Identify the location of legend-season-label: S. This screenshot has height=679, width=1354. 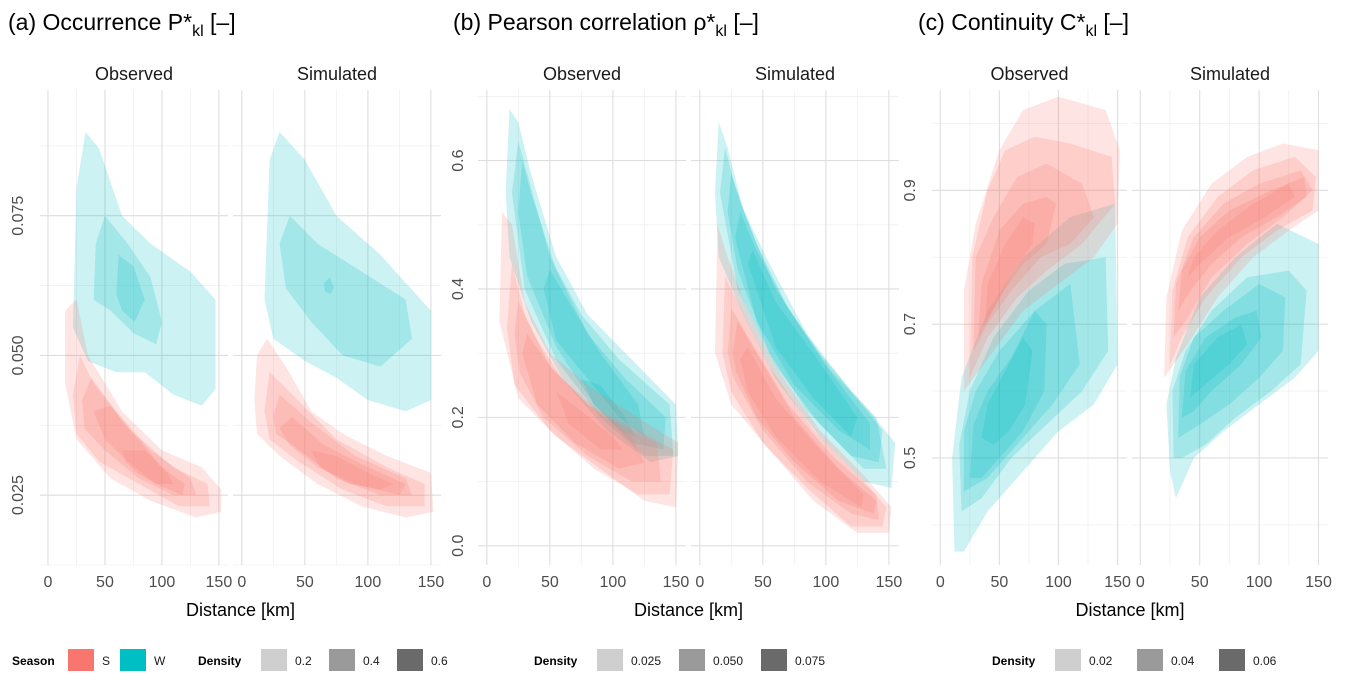
(106, 661).